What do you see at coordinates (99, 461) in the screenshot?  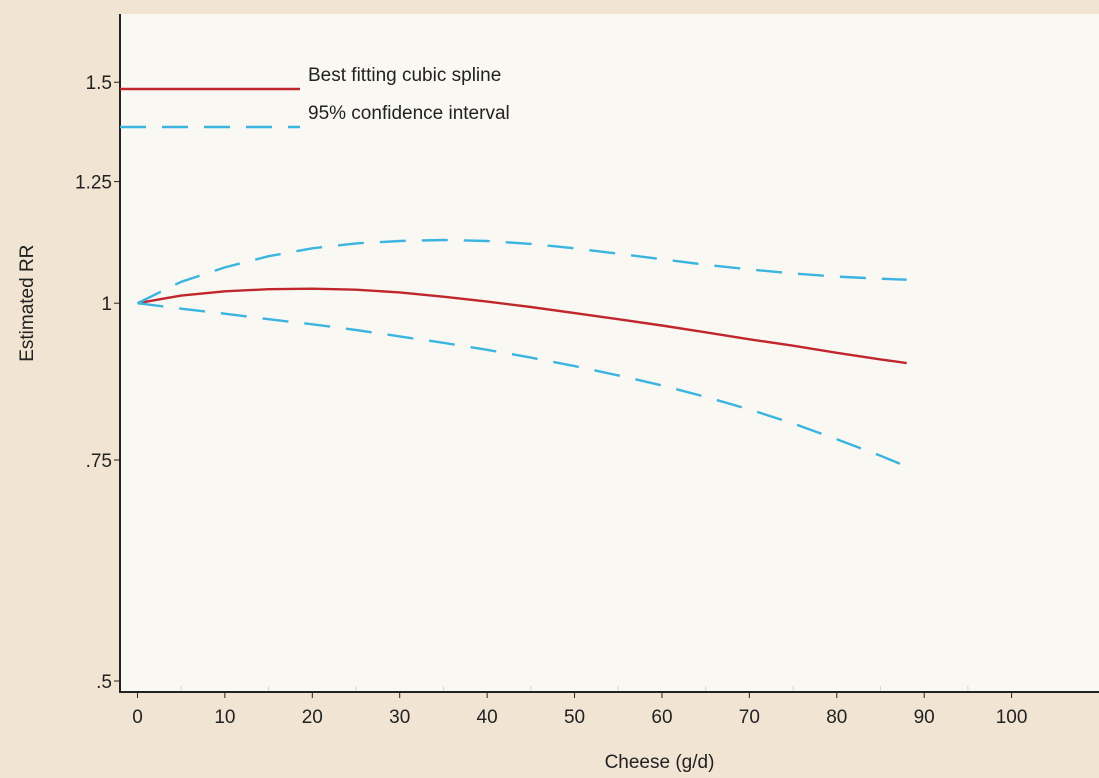 I see `y-tick-label: .75` at bounding box center [99, 461].